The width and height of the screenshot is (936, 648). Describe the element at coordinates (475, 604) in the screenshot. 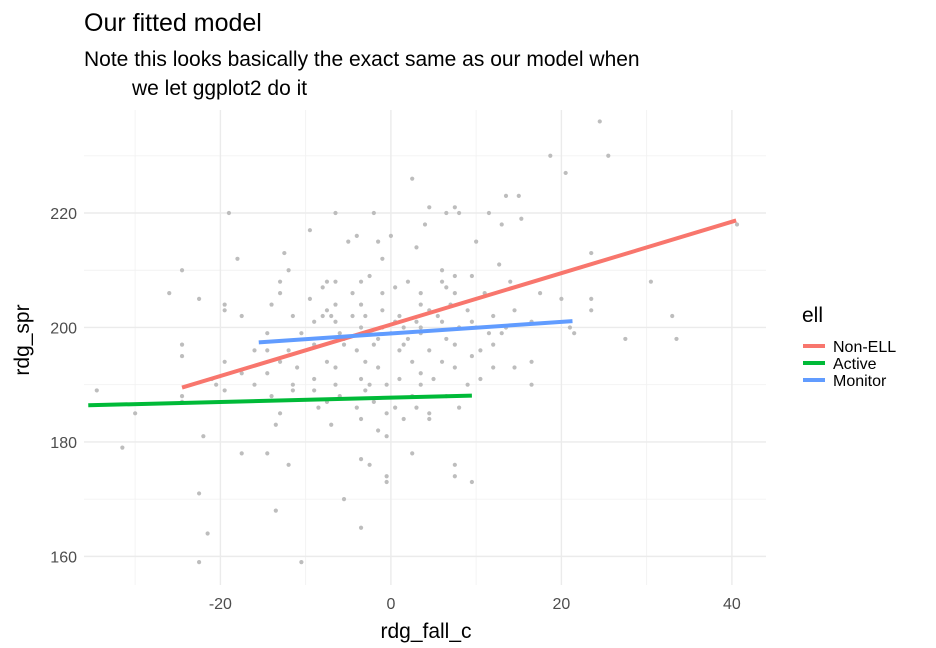

I see `x-axis-ticks: -20 0 20 40` at that location.